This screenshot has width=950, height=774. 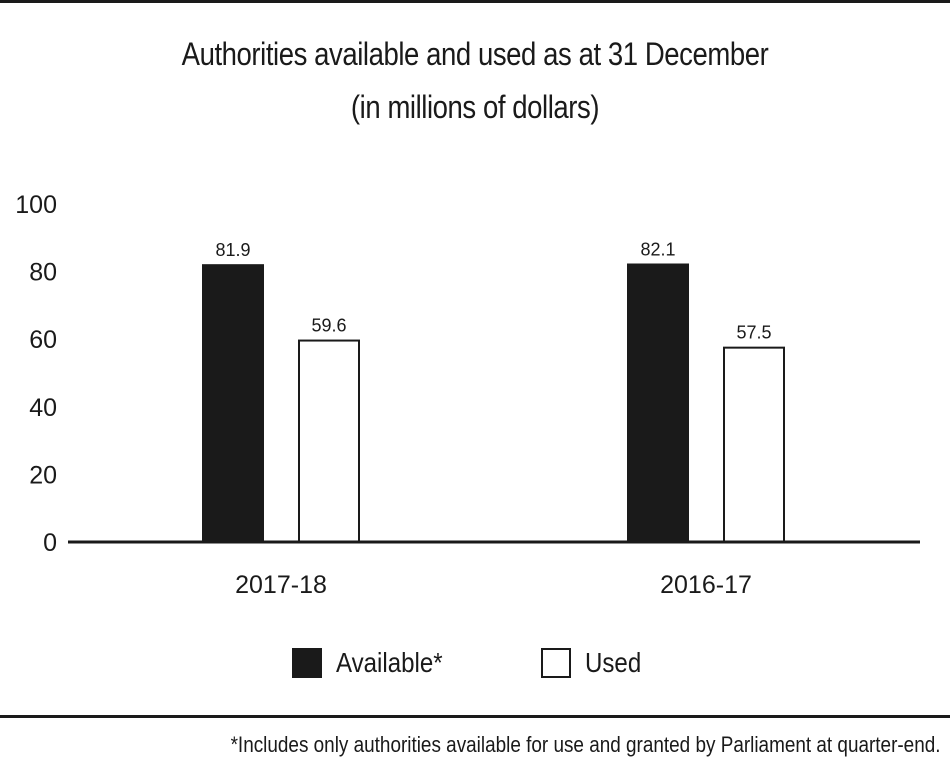 What do you see at coordinates (328, 326) in the screenshot?
I see `data-label: 59.6` at bounding box center [328, 326].